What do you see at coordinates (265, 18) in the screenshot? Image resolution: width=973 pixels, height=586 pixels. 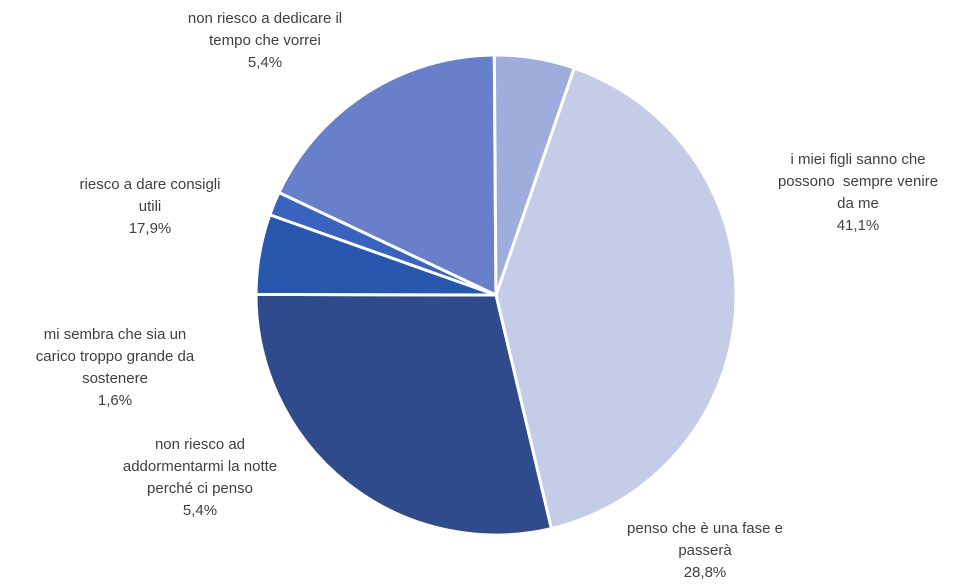 I see `label-line: non riesco a dedicare il` at bounding box center [265, 18].